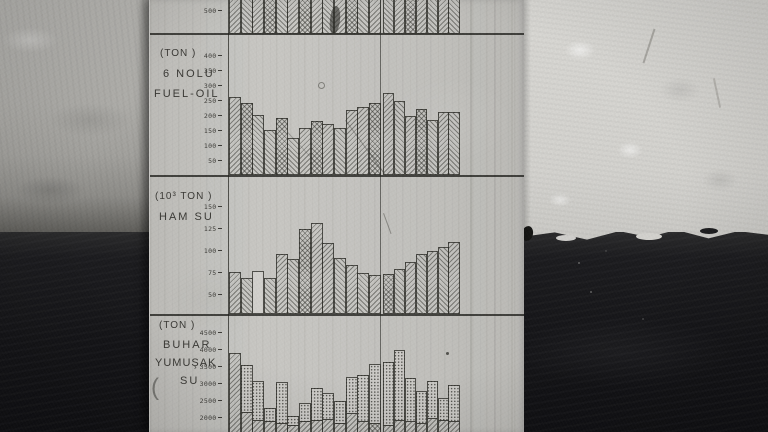 The image size is (768, 432). What do you see at coordinates (76, 129) in the screenshot?
I see `wall-plaster-left` at bounding box center [76, 129].